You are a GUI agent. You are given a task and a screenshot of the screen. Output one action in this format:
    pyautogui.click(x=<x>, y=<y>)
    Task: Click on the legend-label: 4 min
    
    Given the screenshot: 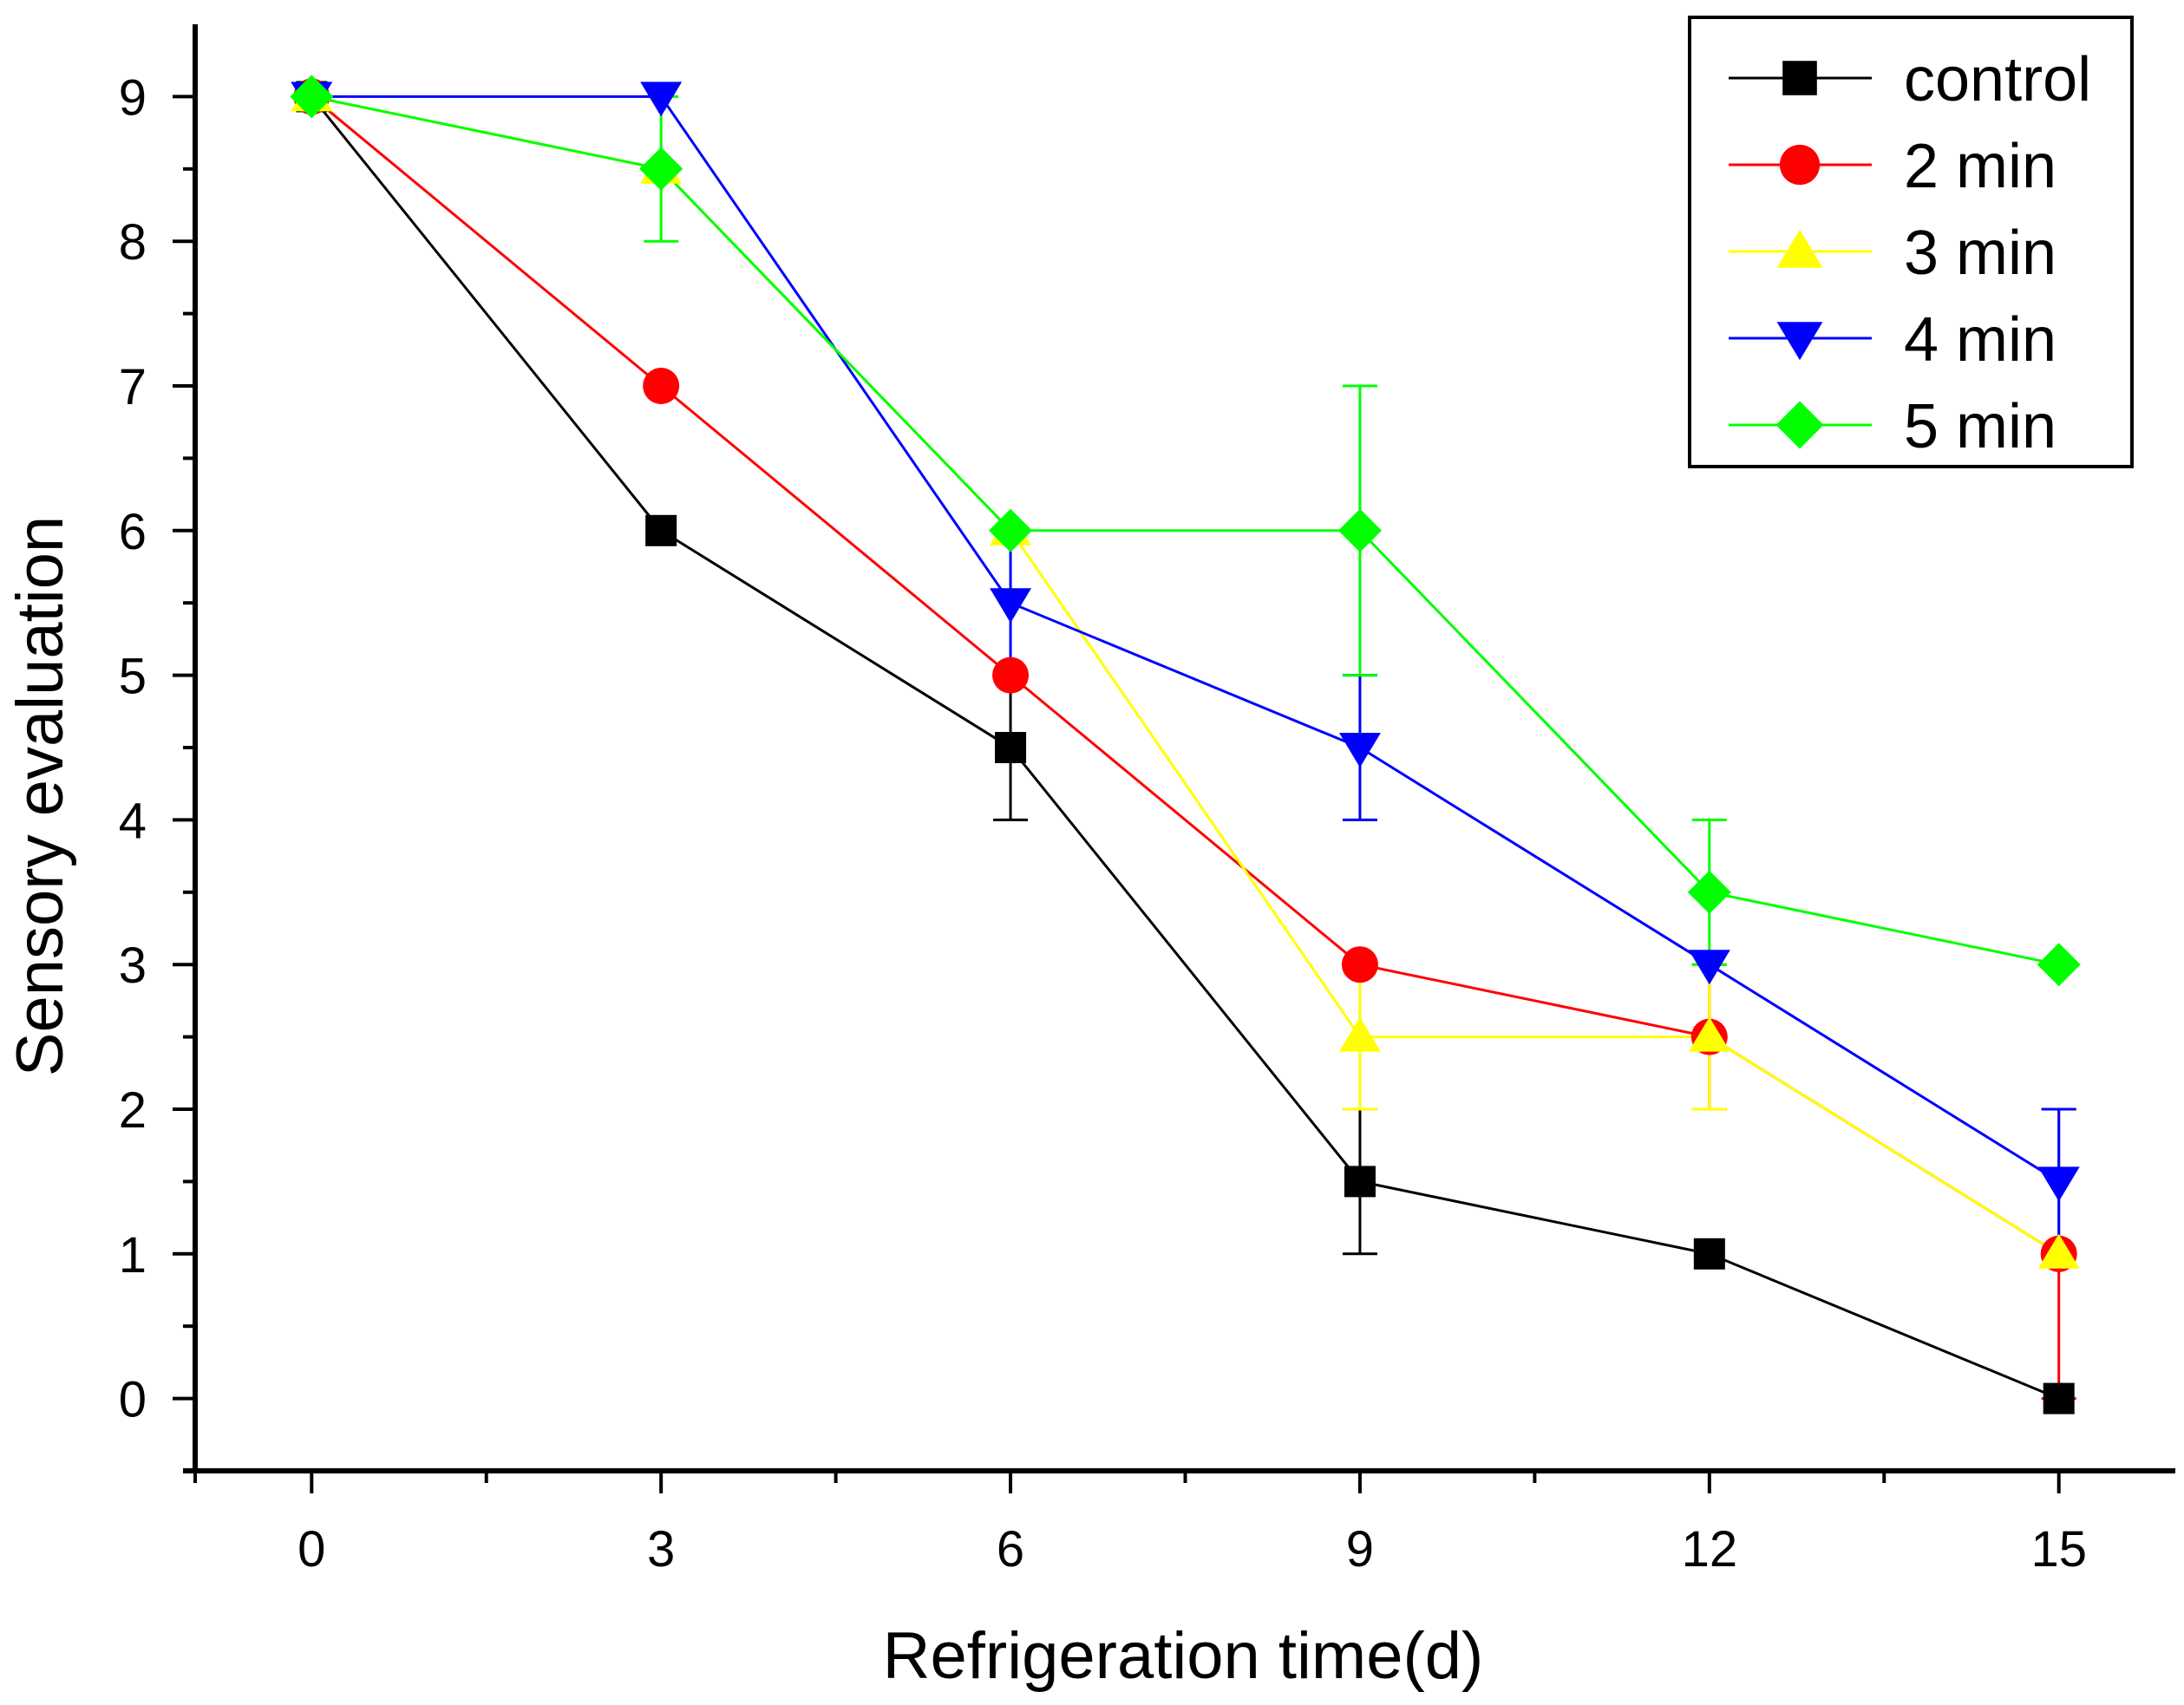 What is the action you would take?
    pyautogui.click(x=1980, y=340)
    